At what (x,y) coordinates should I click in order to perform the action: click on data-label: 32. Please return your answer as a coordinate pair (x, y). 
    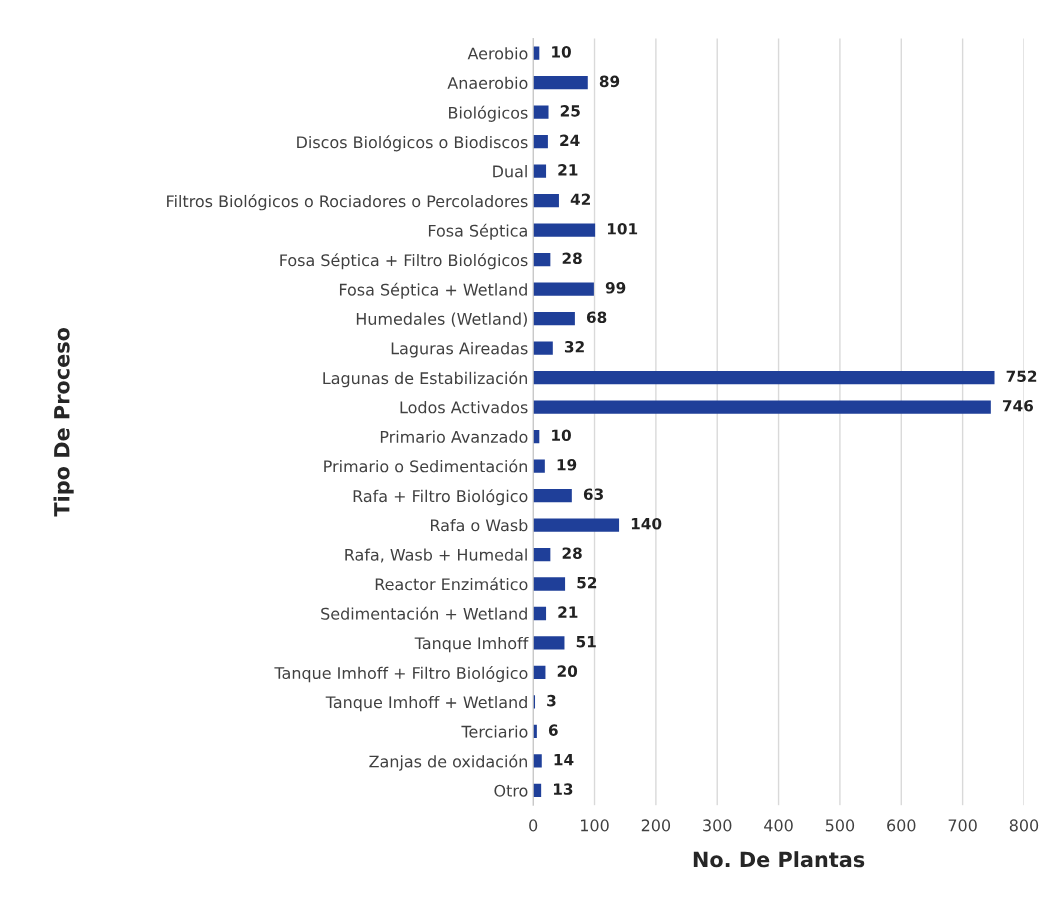
    Looking at the image, I should click on (574, 346).